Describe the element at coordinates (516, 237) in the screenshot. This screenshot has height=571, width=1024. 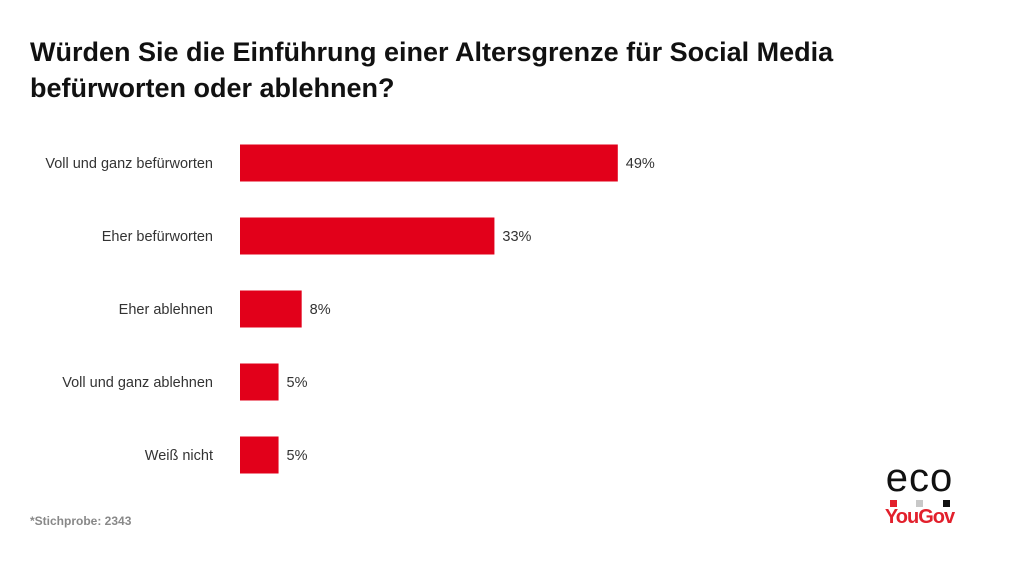
I see `value-label: 33%` at that location.